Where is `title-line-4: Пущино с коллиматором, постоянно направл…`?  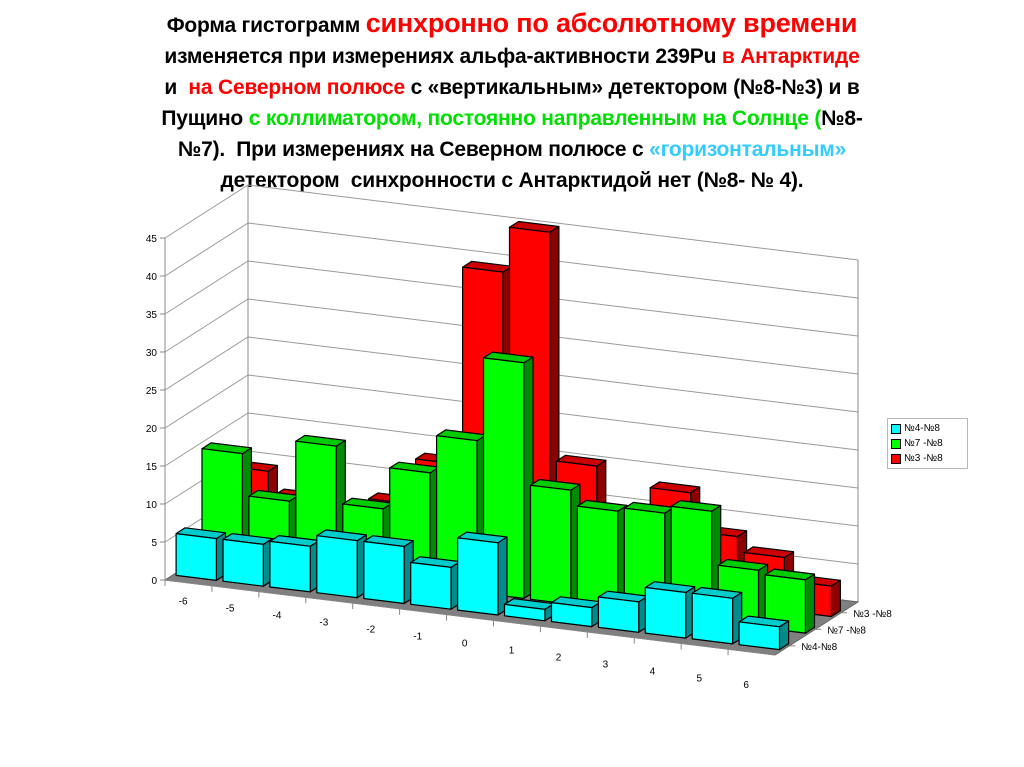
title-line-4: Пущино с коллиматором, постоянно направл… is located at coordinates (512, 118).